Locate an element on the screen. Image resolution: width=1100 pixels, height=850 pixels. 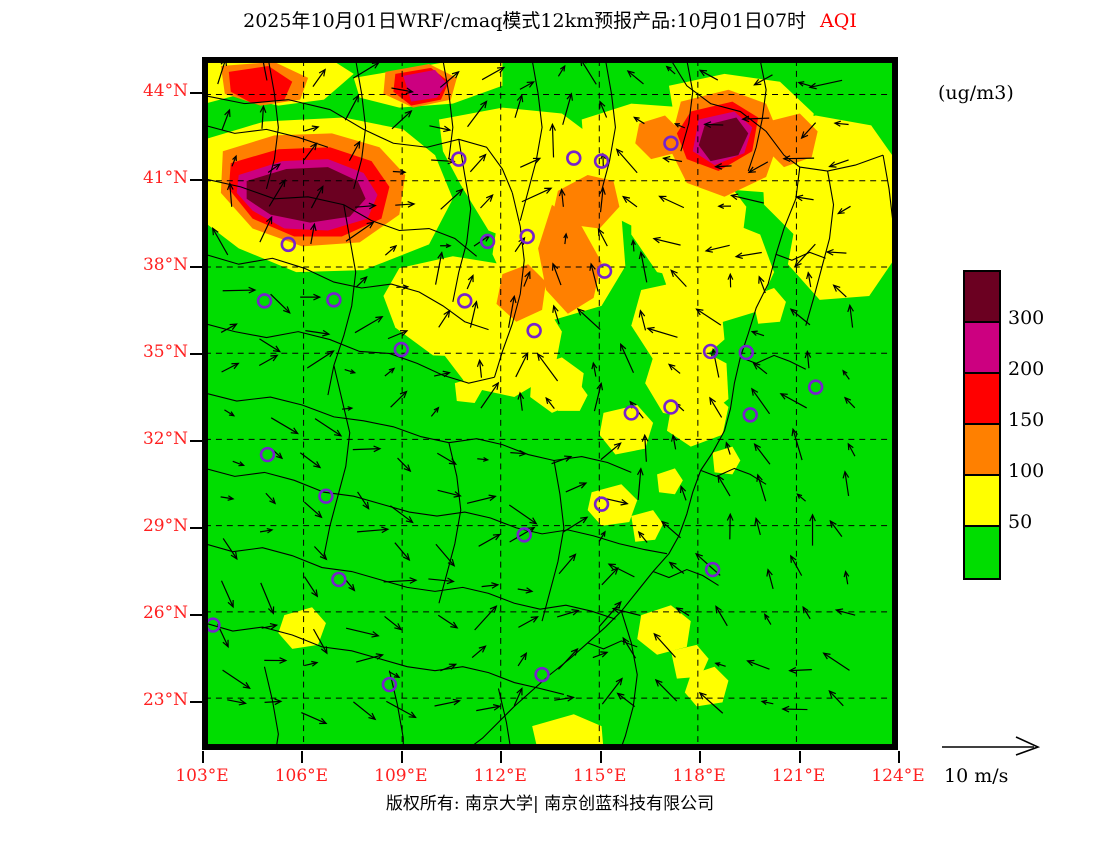
lon-tick-label-103: 103°E is located at coordinates (202, 776).